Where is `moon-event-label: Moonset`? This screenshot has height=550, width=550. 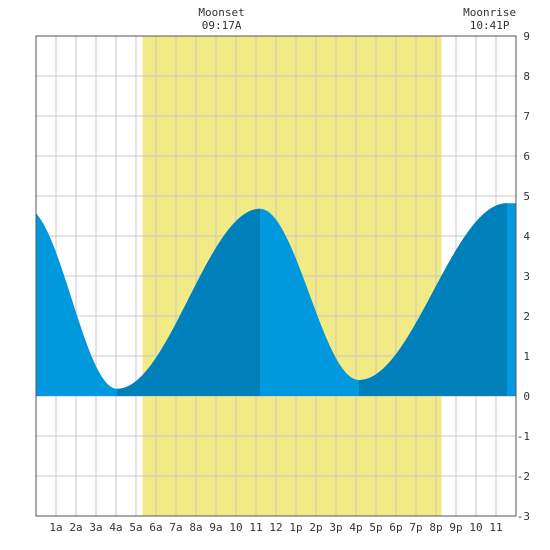
moon-event-label: Moonset is located at coordinates (221, 12).